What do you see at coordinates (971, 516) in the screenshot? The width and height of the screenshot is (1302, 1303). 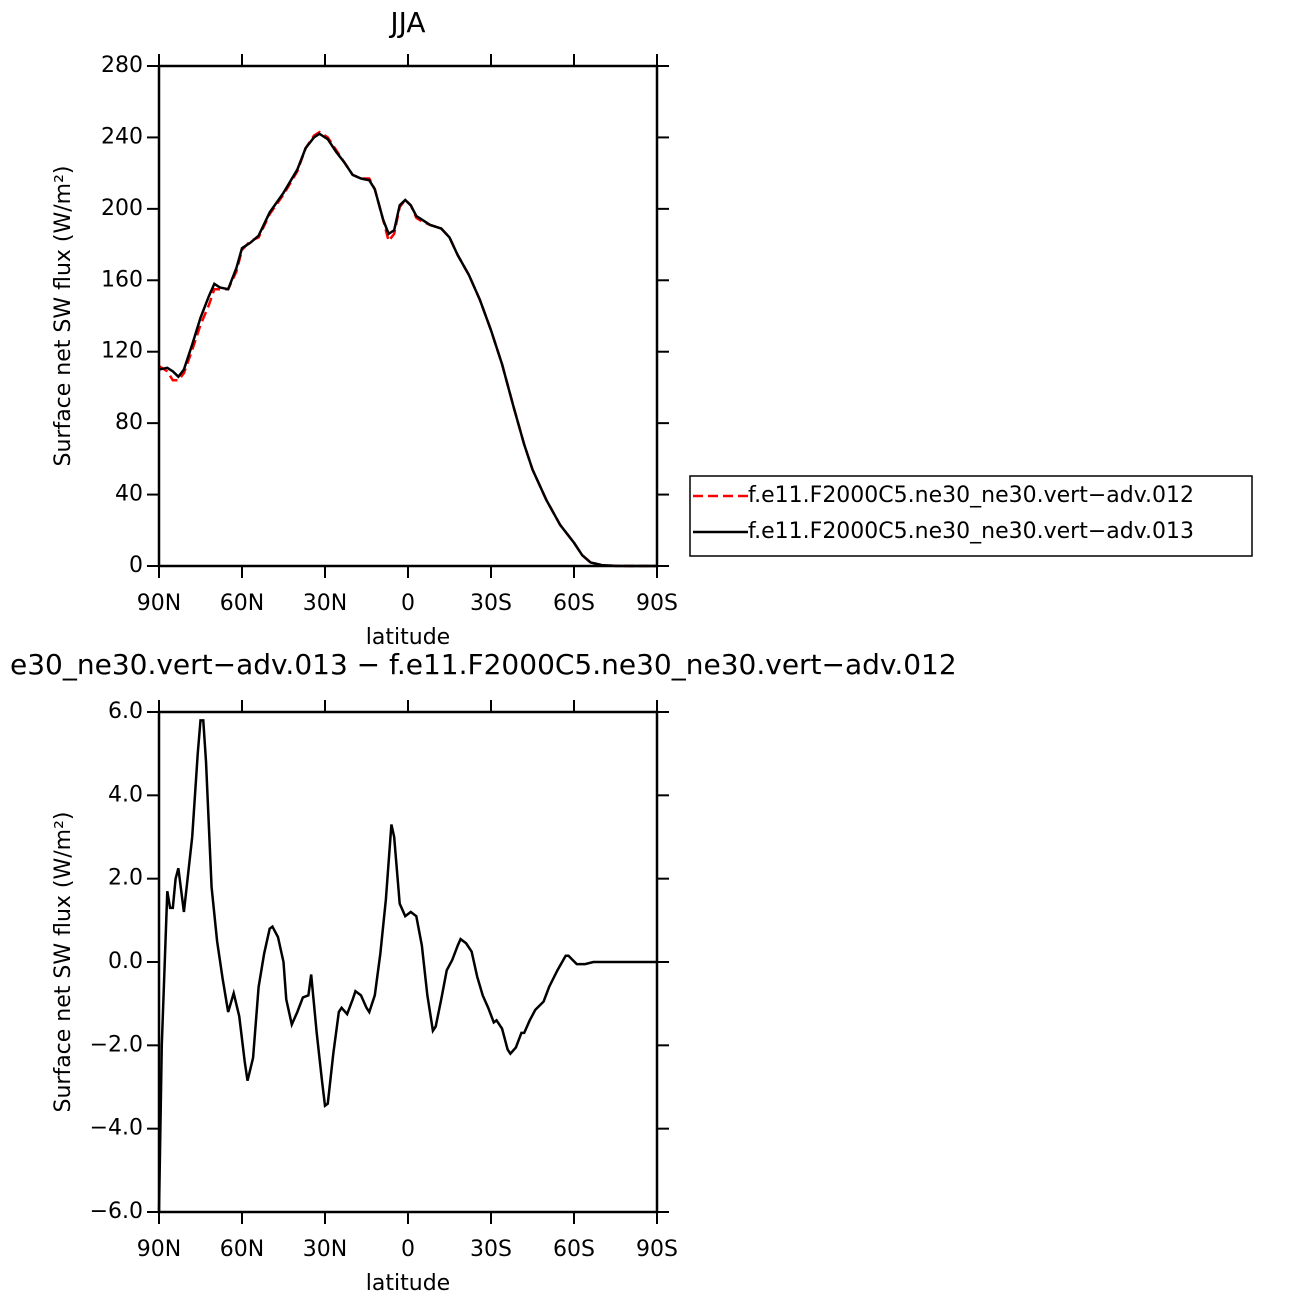 I see `legend-box` at bounding box center [971, 516].